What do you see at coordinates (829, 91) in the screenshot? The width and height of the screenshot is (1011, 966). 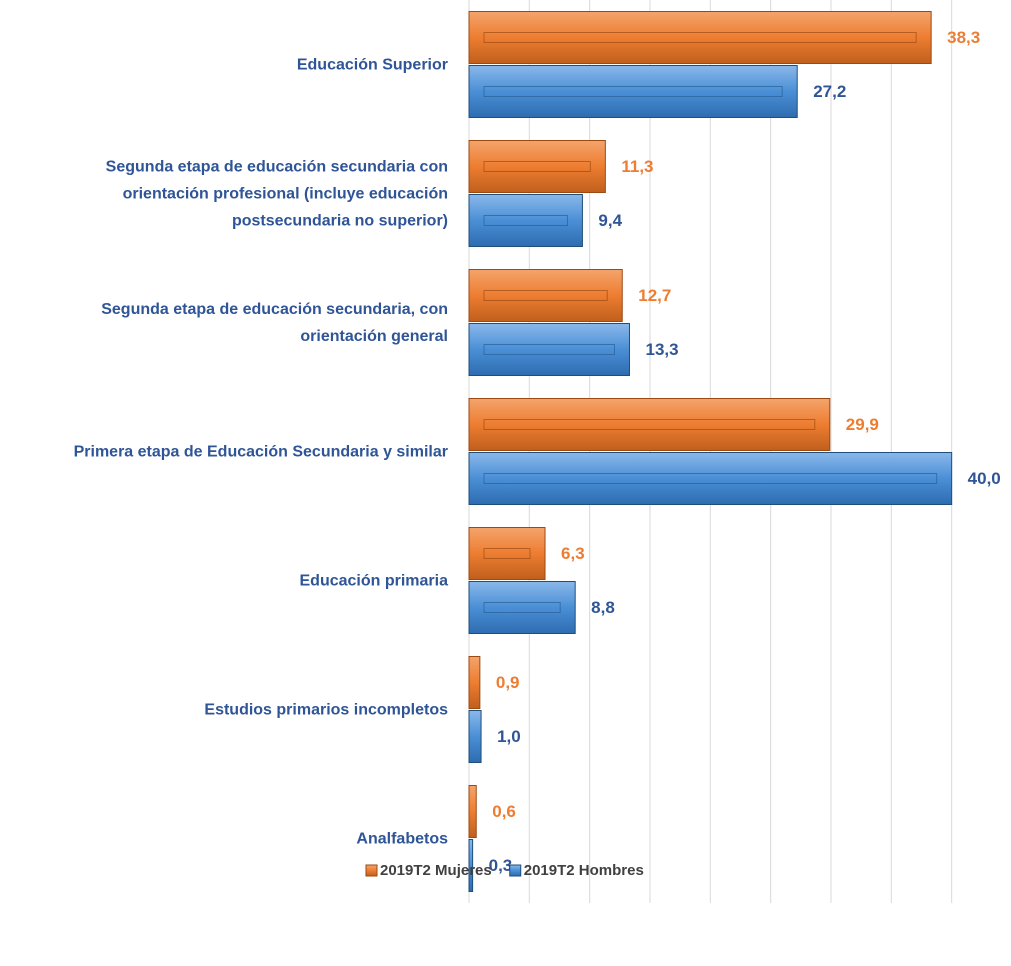 I see `value-label: 27,2` at bounding box center [829, 91].